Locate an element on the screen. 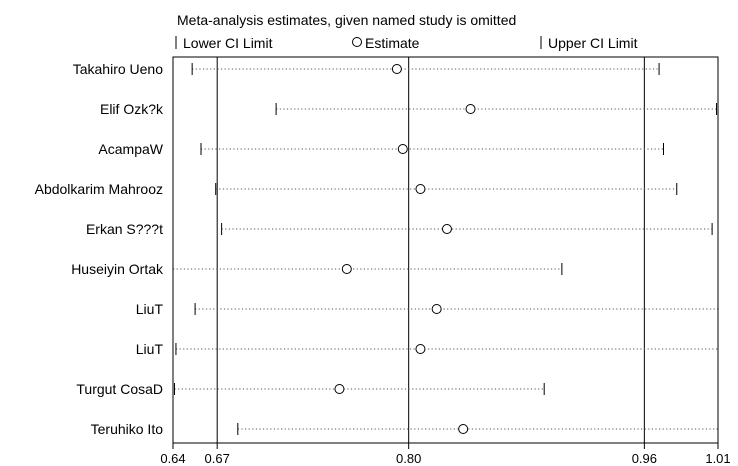  study-row: Huseiyin Ortak is located at coordinates (317, 269).